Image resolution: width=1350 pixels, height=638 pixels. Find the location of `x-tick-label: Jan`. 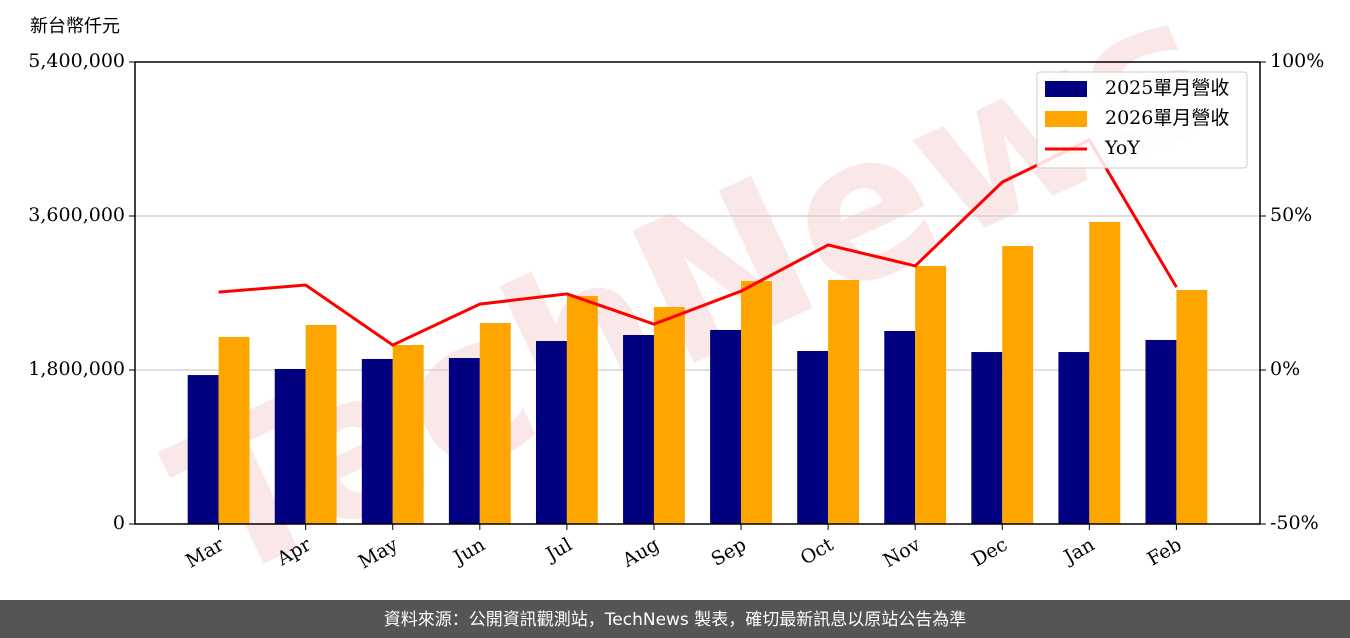

x-tick-label: Jan is located at coordinates (1079, 552).